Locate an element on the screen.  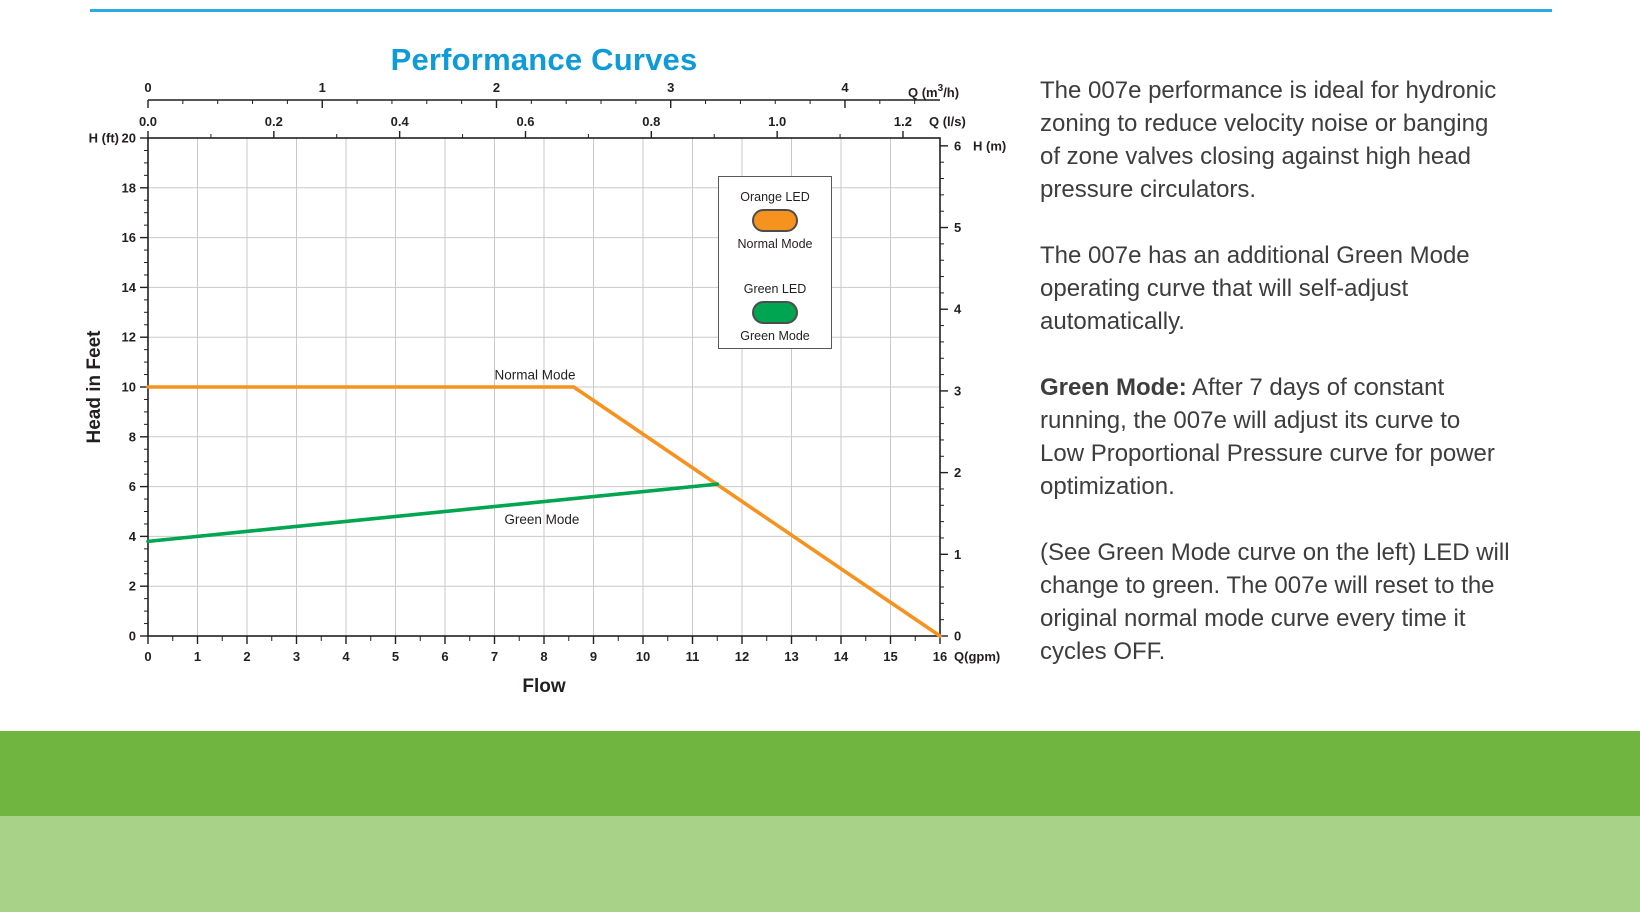
svg-text: Q (m3/h) is located at coordinates (933, 91).